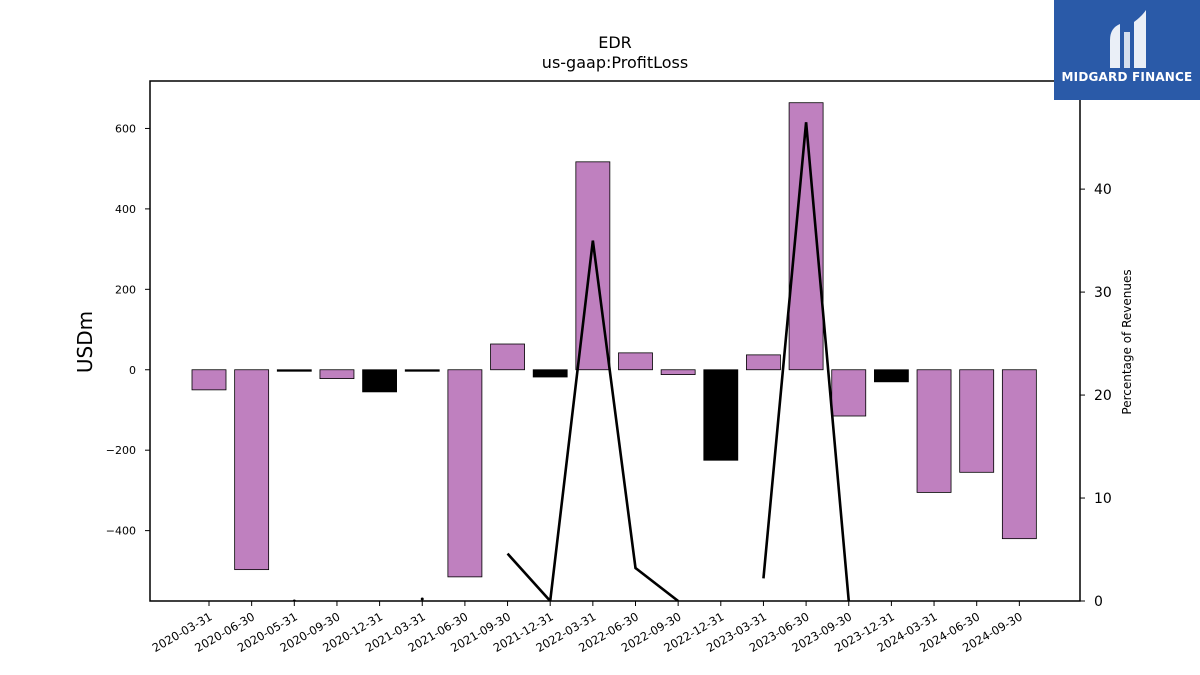  I want to click on logo-mark-icon, so click(1128, 39).